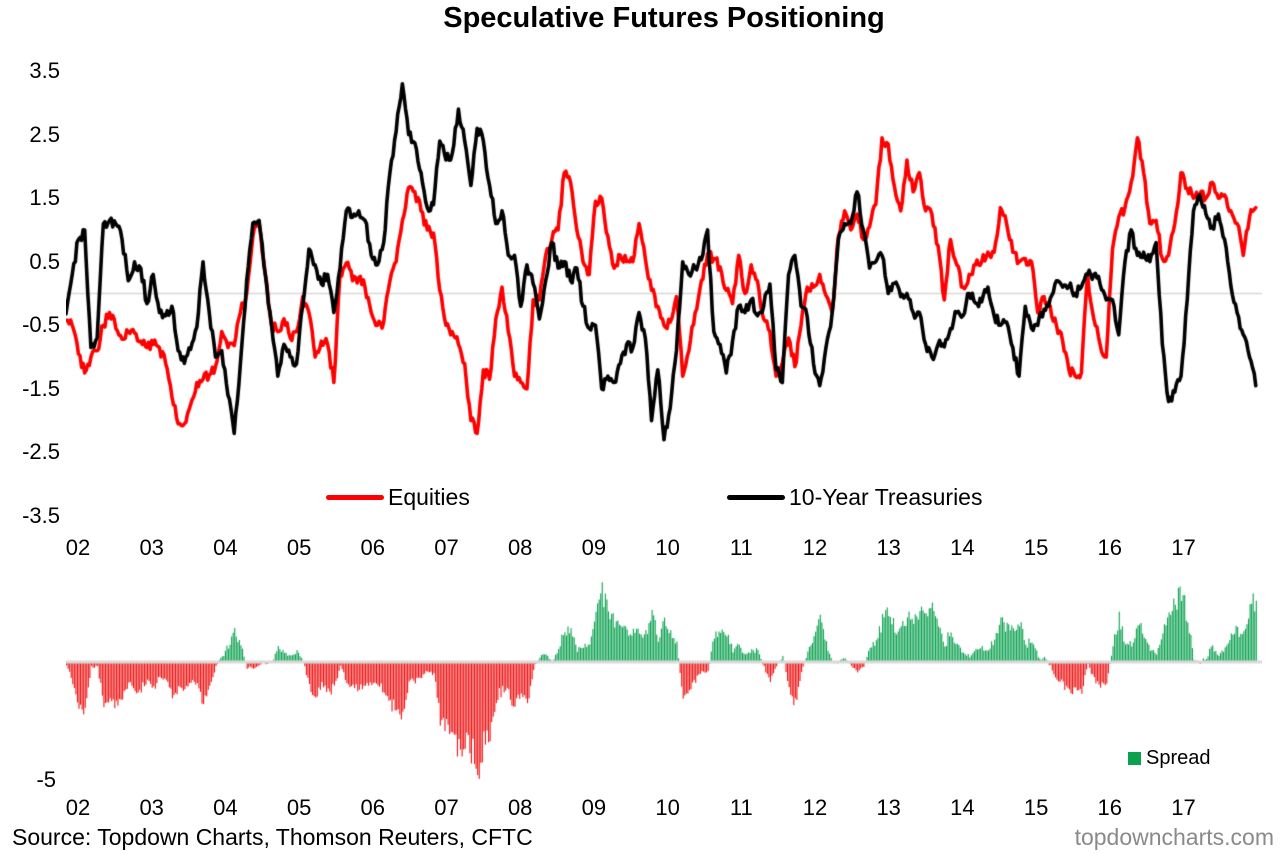 This screenshot has height=864, width=1288. Describe the element at coordinates (1134, 758) in the screenshot. I see `spread-square-swatch-icon` at that location.